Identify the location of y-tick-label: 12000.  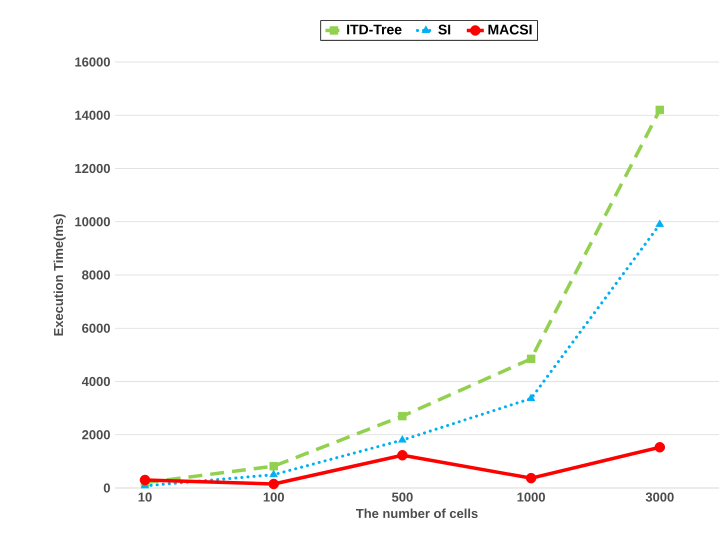
(92, 169).